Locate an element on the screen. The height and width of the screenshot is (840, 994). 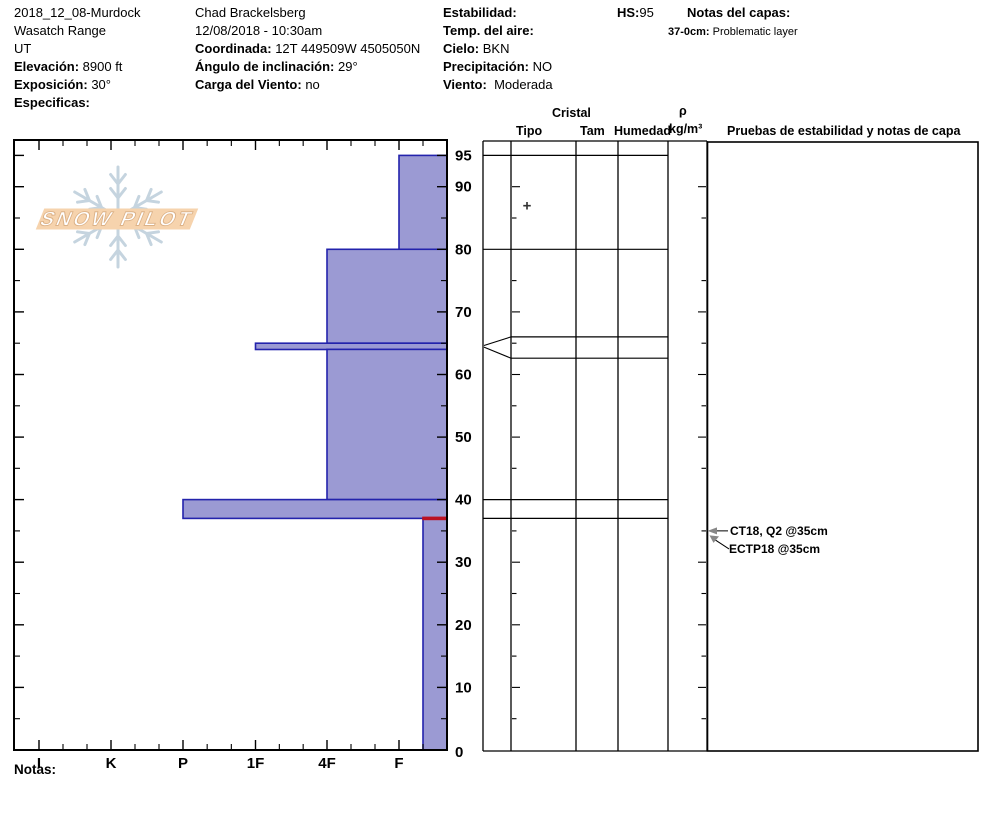
specifics: Especificas: is located at coordinates (52, 102).